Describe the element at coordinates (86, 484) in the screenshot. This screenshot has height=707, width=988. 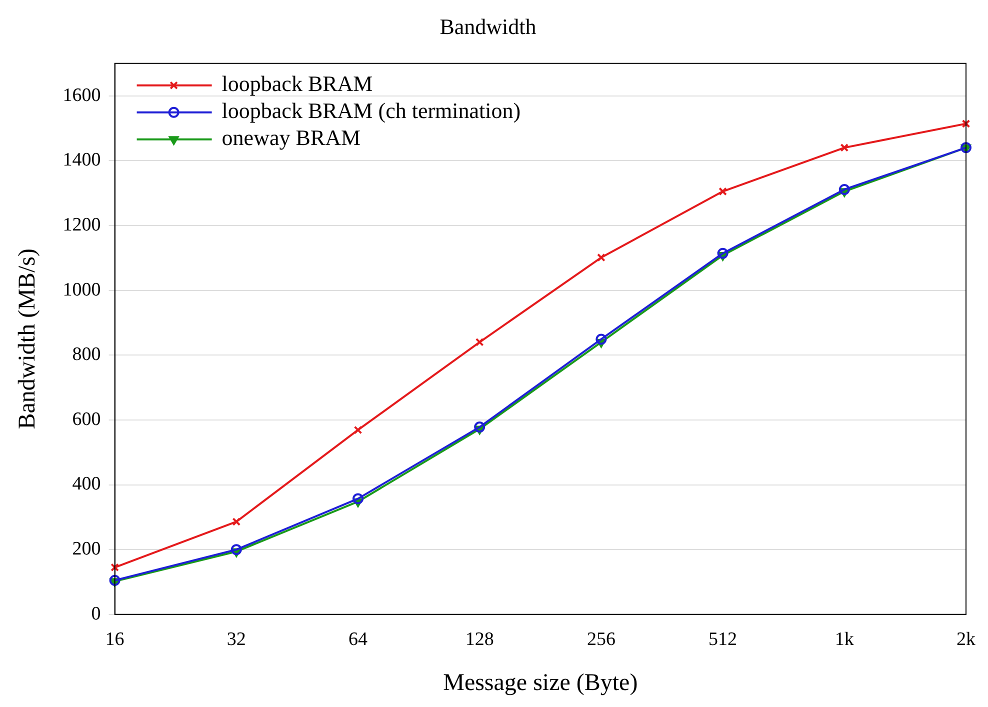
I see `y-tick-label: 400` at that location.